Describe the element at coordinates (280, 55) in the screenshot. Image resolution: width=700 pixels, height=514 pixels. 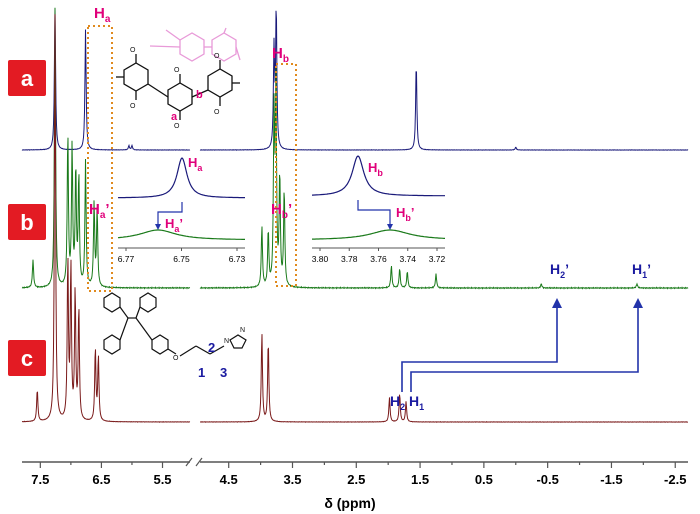
I see `label-hb: Hb` at that location.